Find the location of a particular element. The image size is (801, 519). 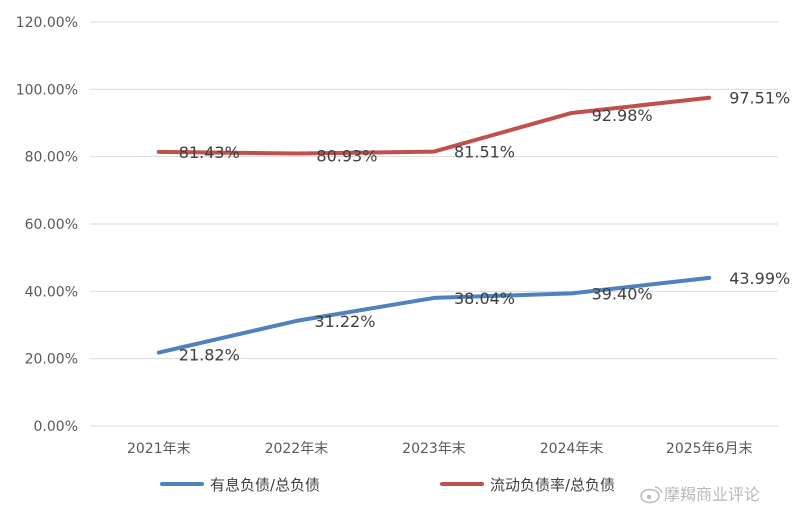

watermark-text: 摩羯商业评论 is located at coordinates (712, 494).